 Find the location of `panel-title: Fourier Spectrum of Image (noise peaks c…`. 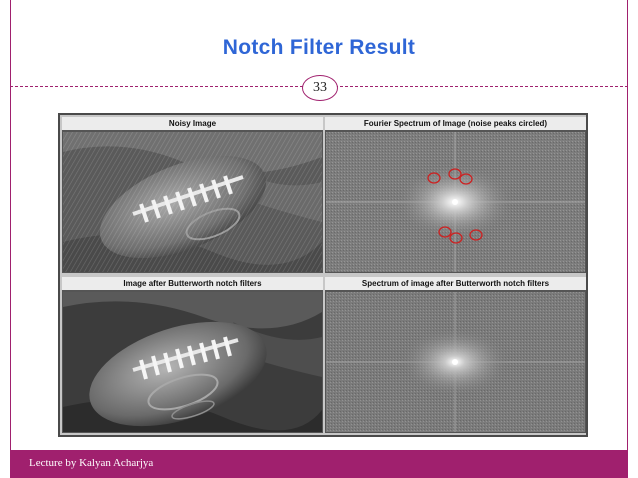

panel-title: Fourier Spectrum of Image (noise peaks c… is located at coordinates (455, 124).